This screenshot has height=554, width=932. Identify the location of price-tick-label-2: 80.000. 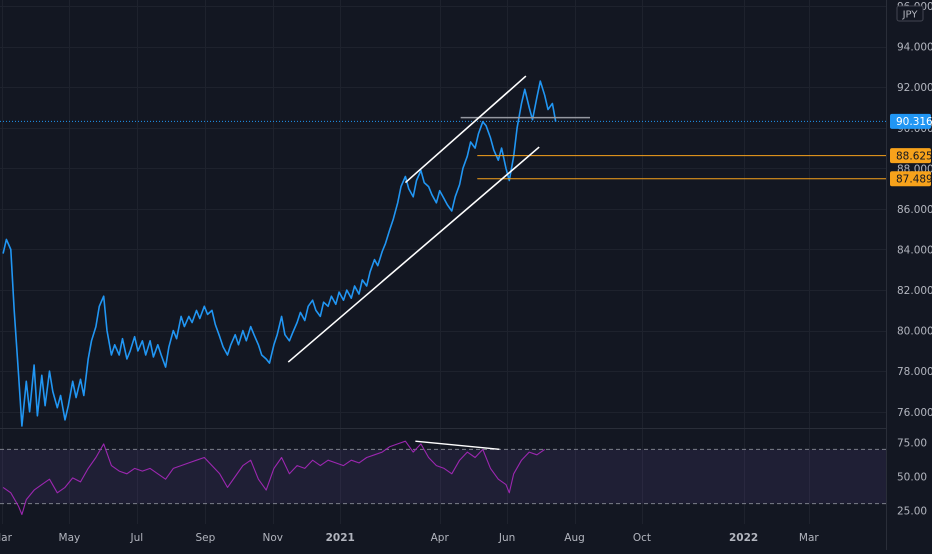
(914, 332).